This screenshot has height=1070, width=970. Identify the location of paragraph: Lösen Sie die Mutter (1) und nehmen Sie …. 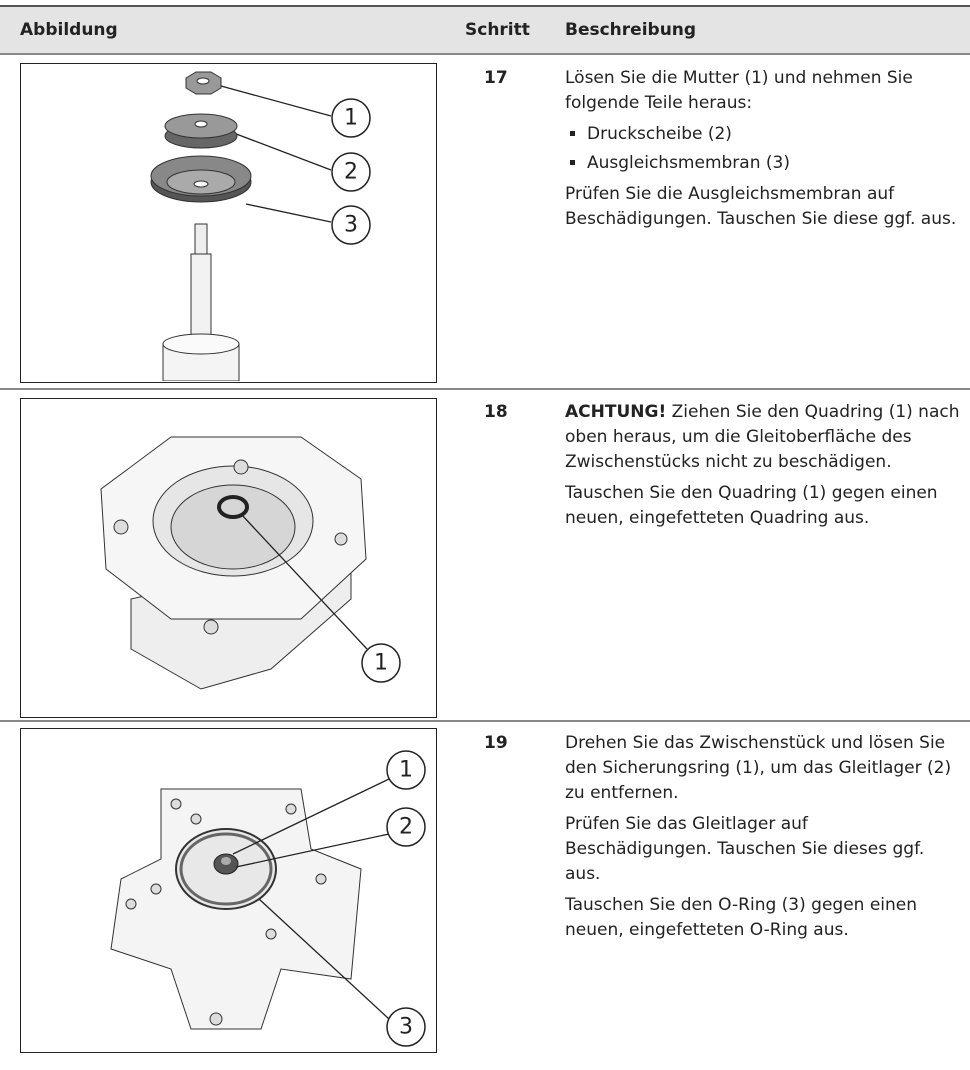
(762, 91).